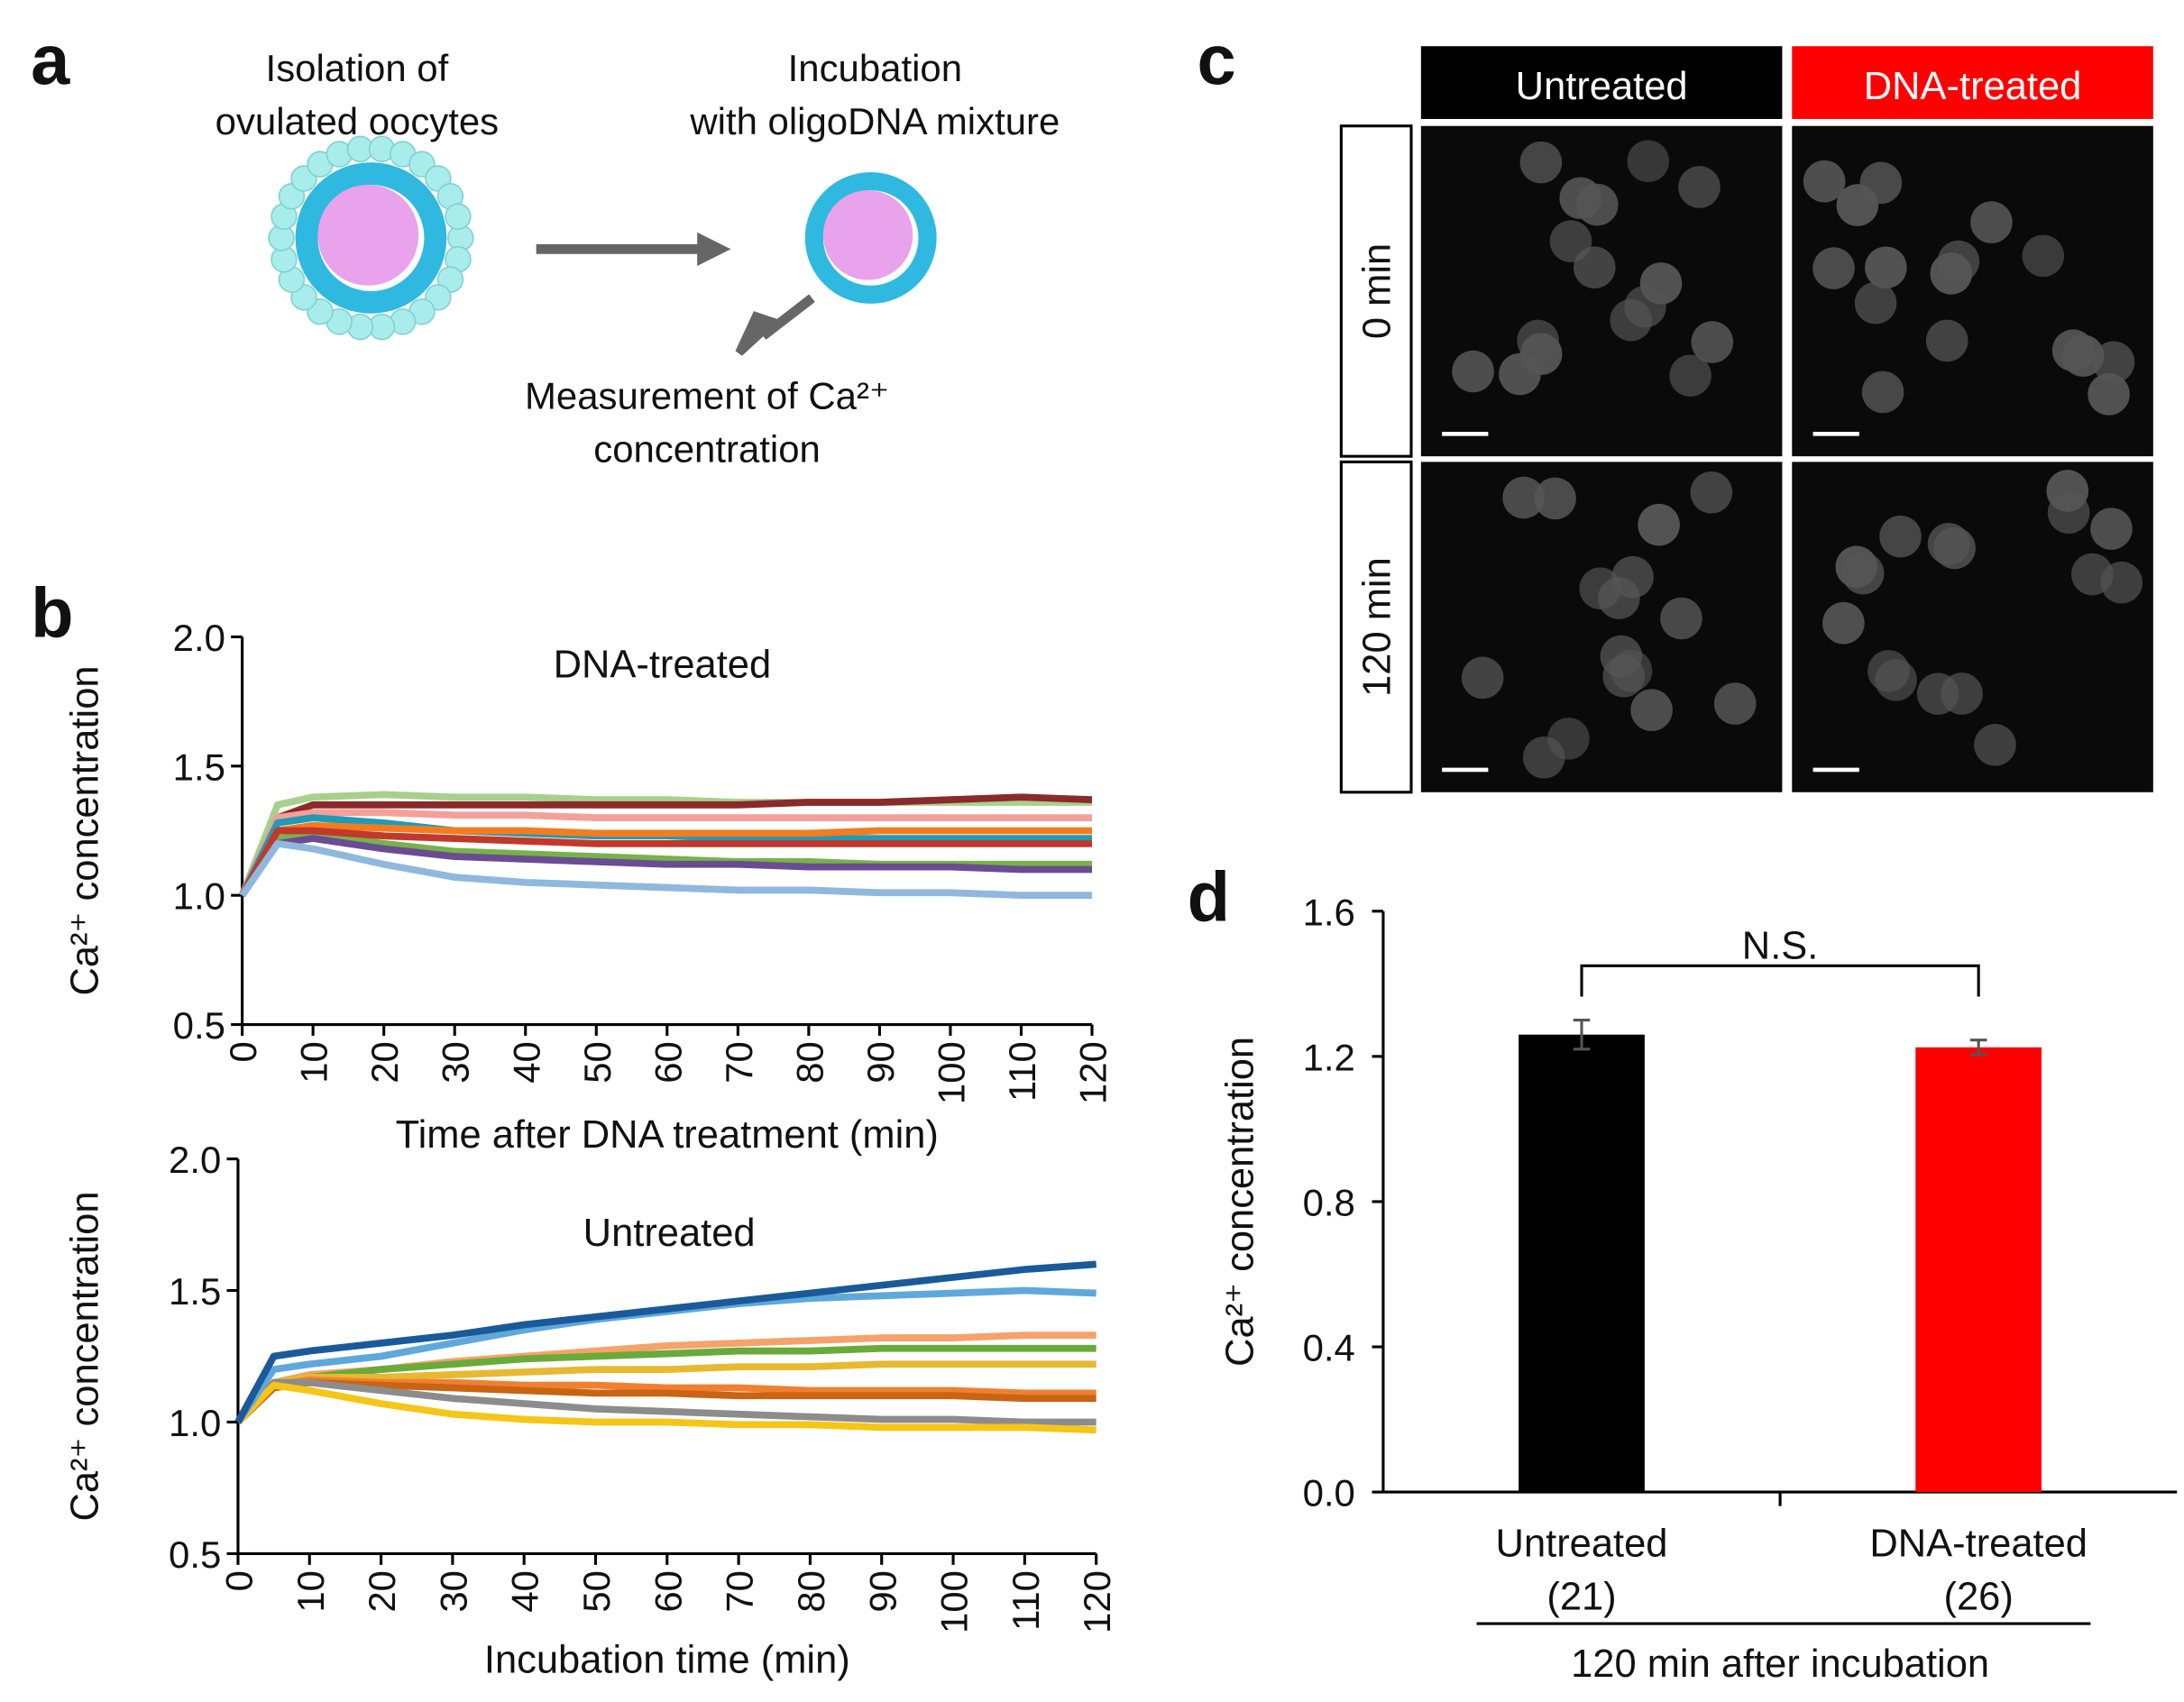 The height and width of the screenshot is (1702, 2184). What do you see at coordinates (1582, 1545) in the screenshot?
I see `x-tick-label: Untreated` at bounding box center [1582, 1545].